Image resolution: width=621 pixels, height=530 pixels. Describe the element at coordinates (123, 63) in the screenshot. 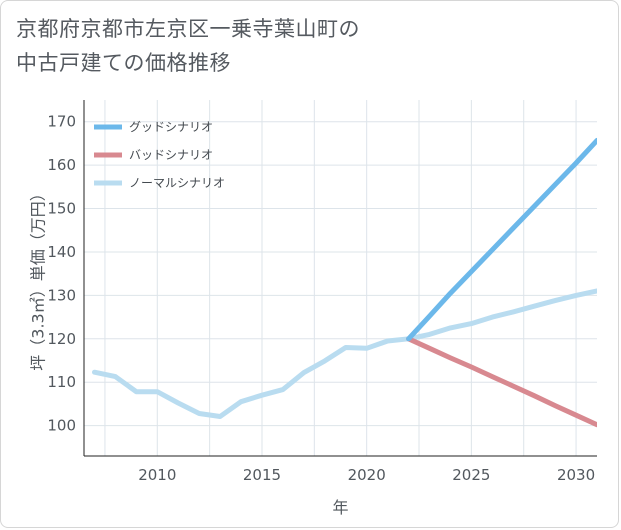

I see `chart-title-line-2: 中古戸建ての価格推移` at that location.